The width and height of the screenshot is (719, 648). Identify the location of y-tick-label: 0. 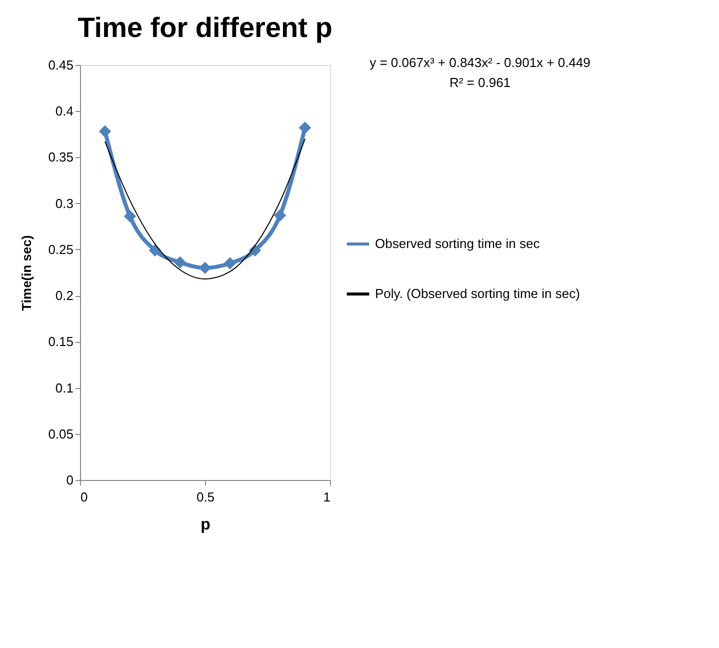
(70, 480).